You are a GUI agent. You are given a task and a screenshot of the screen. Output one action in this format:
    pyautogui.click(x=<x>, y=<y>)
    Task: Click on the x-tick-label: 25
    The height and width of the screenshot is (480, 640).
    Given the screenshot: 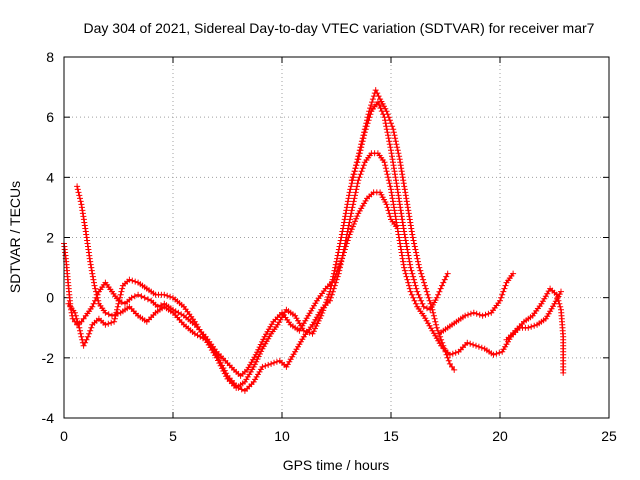 What is the action you would take?
    pyautogui.click(x=609, y=436)
    